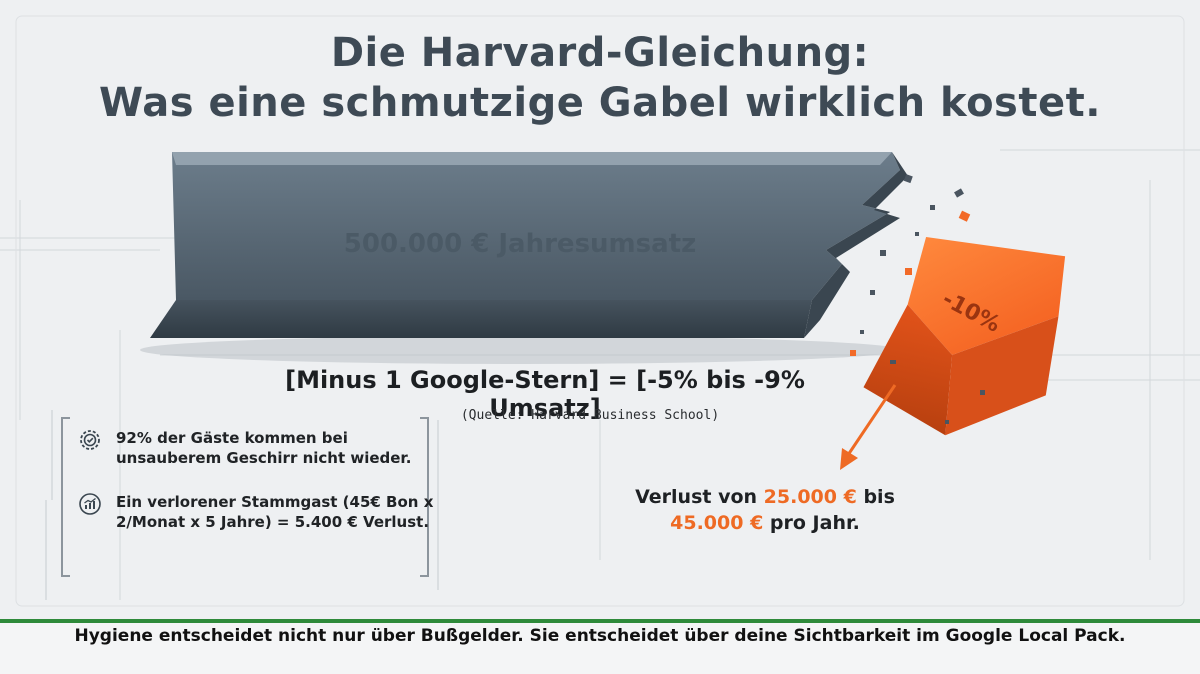 This screenshot has height=674, width=1200. I want to click on footer-bar, so click(600, 646).